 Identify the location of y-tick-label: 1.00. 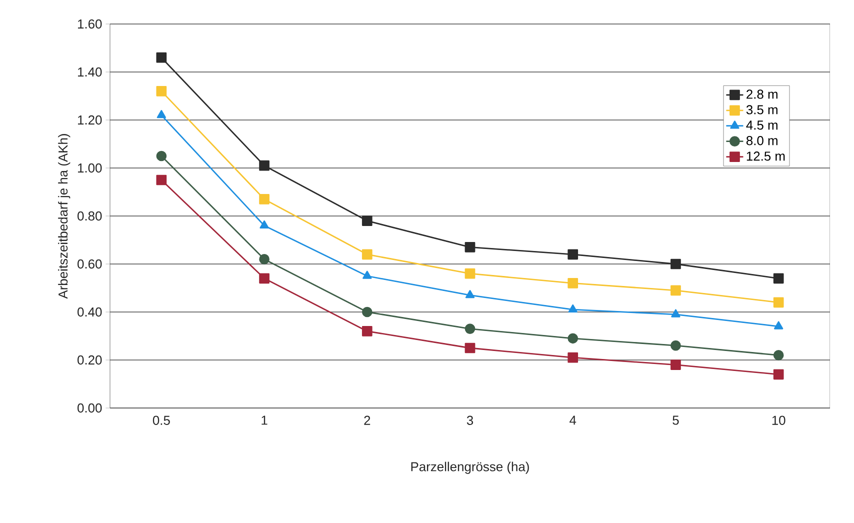
(90, 168).